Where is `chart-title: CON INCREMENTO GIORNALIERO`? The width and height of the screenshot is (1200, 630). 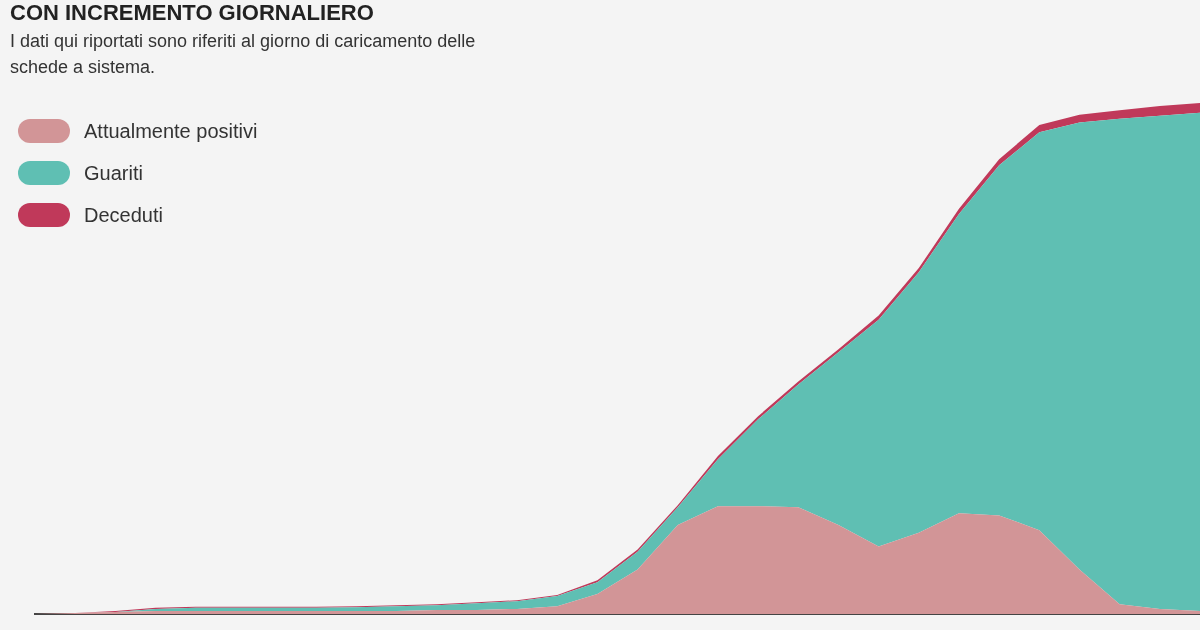 chart-title: CON INCREMENTO GIORNALIERO is located at coordinates (192, 13).